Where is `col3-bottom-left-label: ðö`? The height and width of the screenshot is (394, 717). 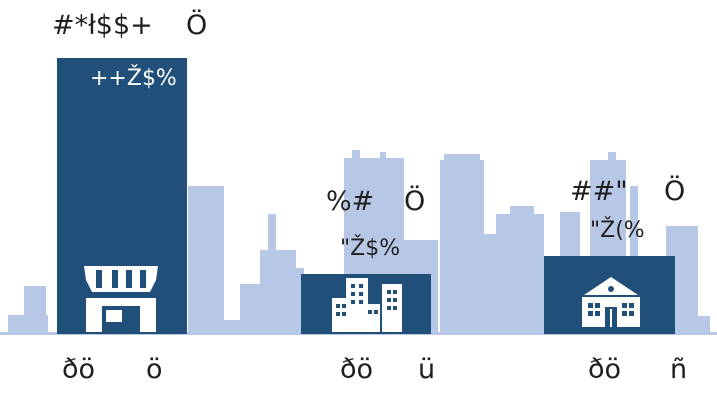 col3-bottom-left-label: ðö is located at coordinates (605, 369).